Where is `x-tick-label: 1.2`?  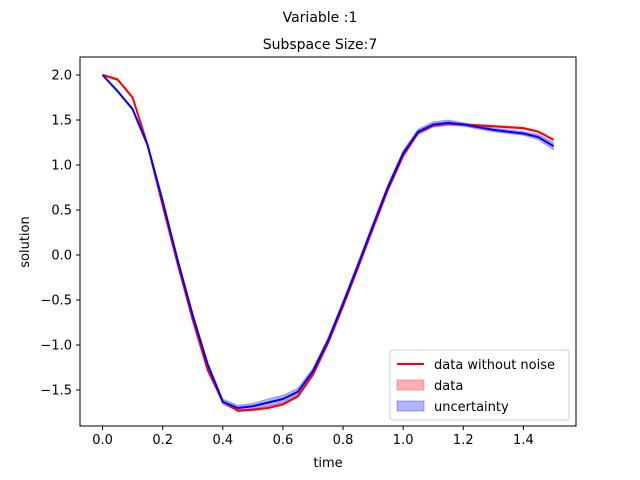
x-tick-label: 1.2 is located at coordinates (463, 440).